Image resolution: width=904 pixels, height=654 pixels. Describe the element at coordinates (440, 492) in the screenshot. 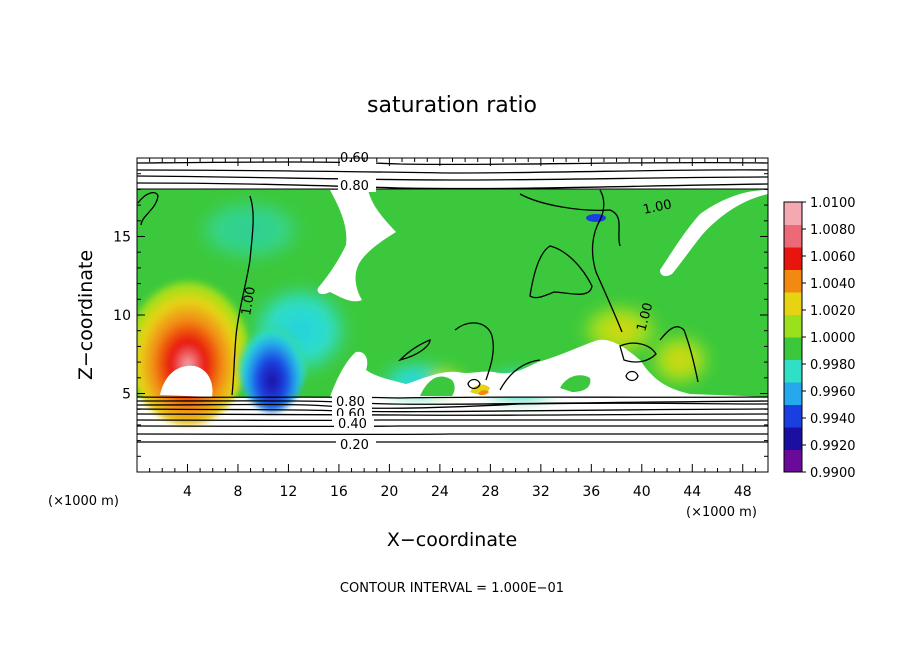

I see `x-tick-label: 24` at that location.